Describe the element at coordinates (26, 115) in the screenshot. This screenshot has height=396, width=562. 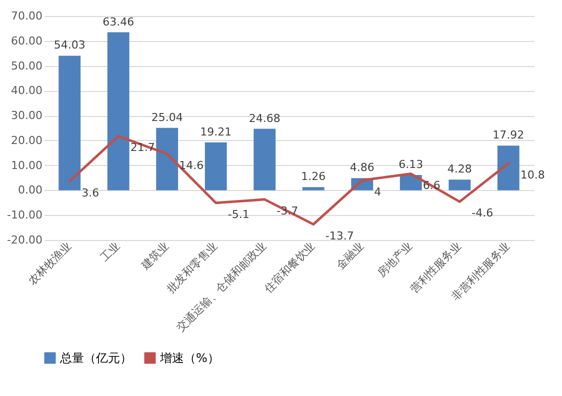
I see `y-tick-label: 30.00` at that location.